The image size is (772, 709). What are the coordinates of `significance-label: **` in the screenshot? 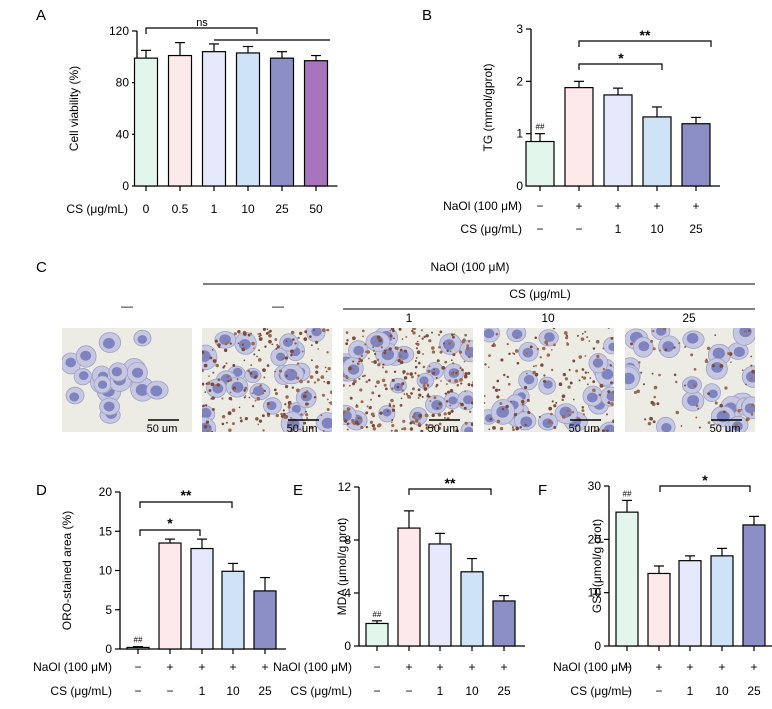 It's located at (186, 495).